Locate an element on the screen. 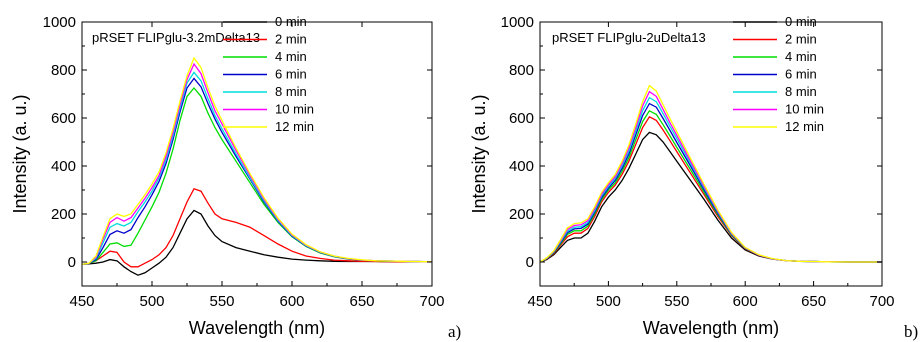  panel-label: b) is located at coordinates (911, 331).